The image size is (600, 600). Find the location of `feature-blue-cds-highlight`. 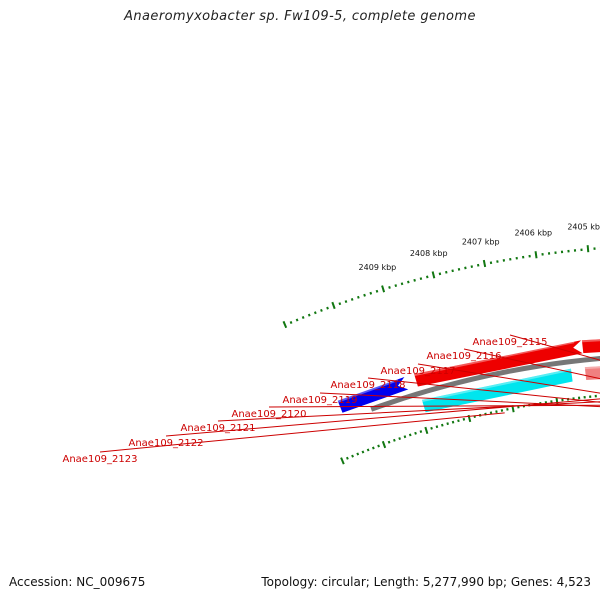

feature-blue-cds-highlight is located at coordinates (367, 391).